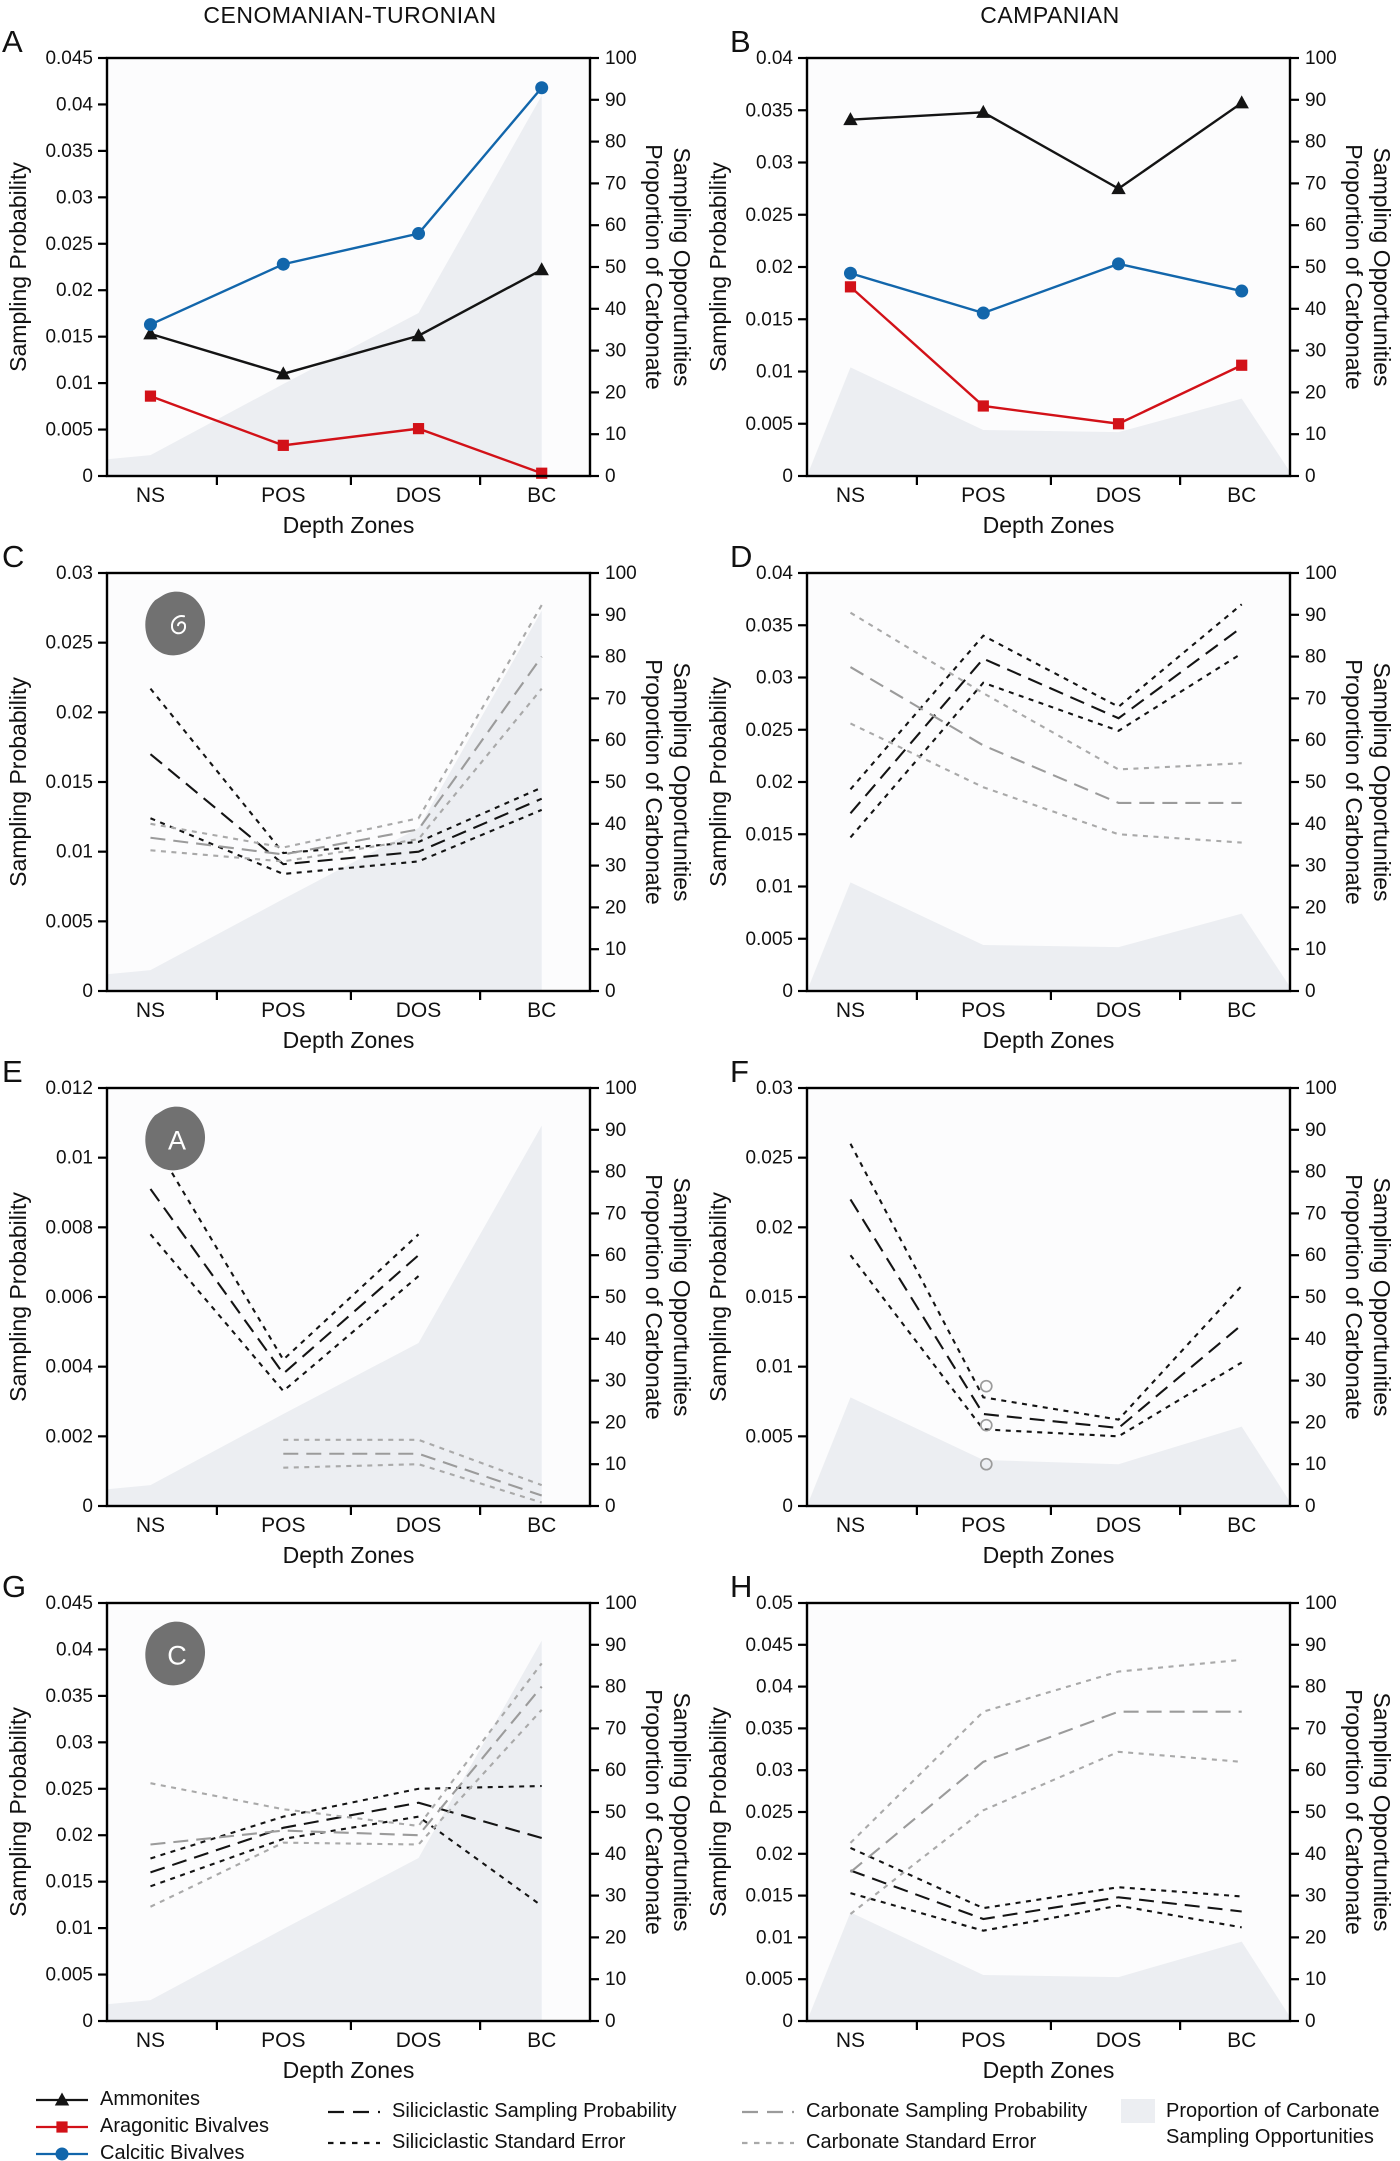  I want to click on svg-text: 0.008, so click(69, 1227).